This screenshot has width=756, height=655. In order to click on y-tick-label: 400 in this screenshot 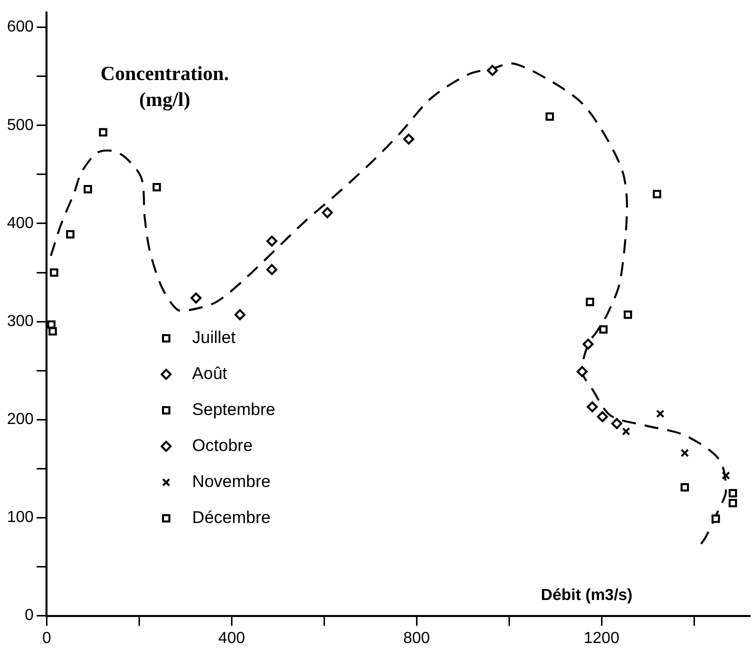, I will do `click(20, 223)`.